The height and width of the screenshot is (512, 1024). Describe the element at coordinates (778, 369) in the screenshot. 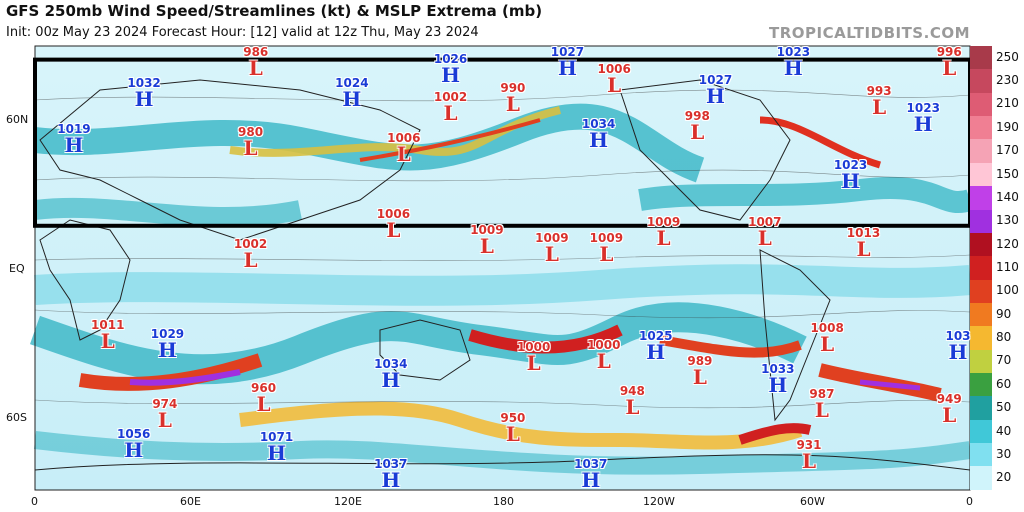

I see `pressure-value: 1033` at that location.